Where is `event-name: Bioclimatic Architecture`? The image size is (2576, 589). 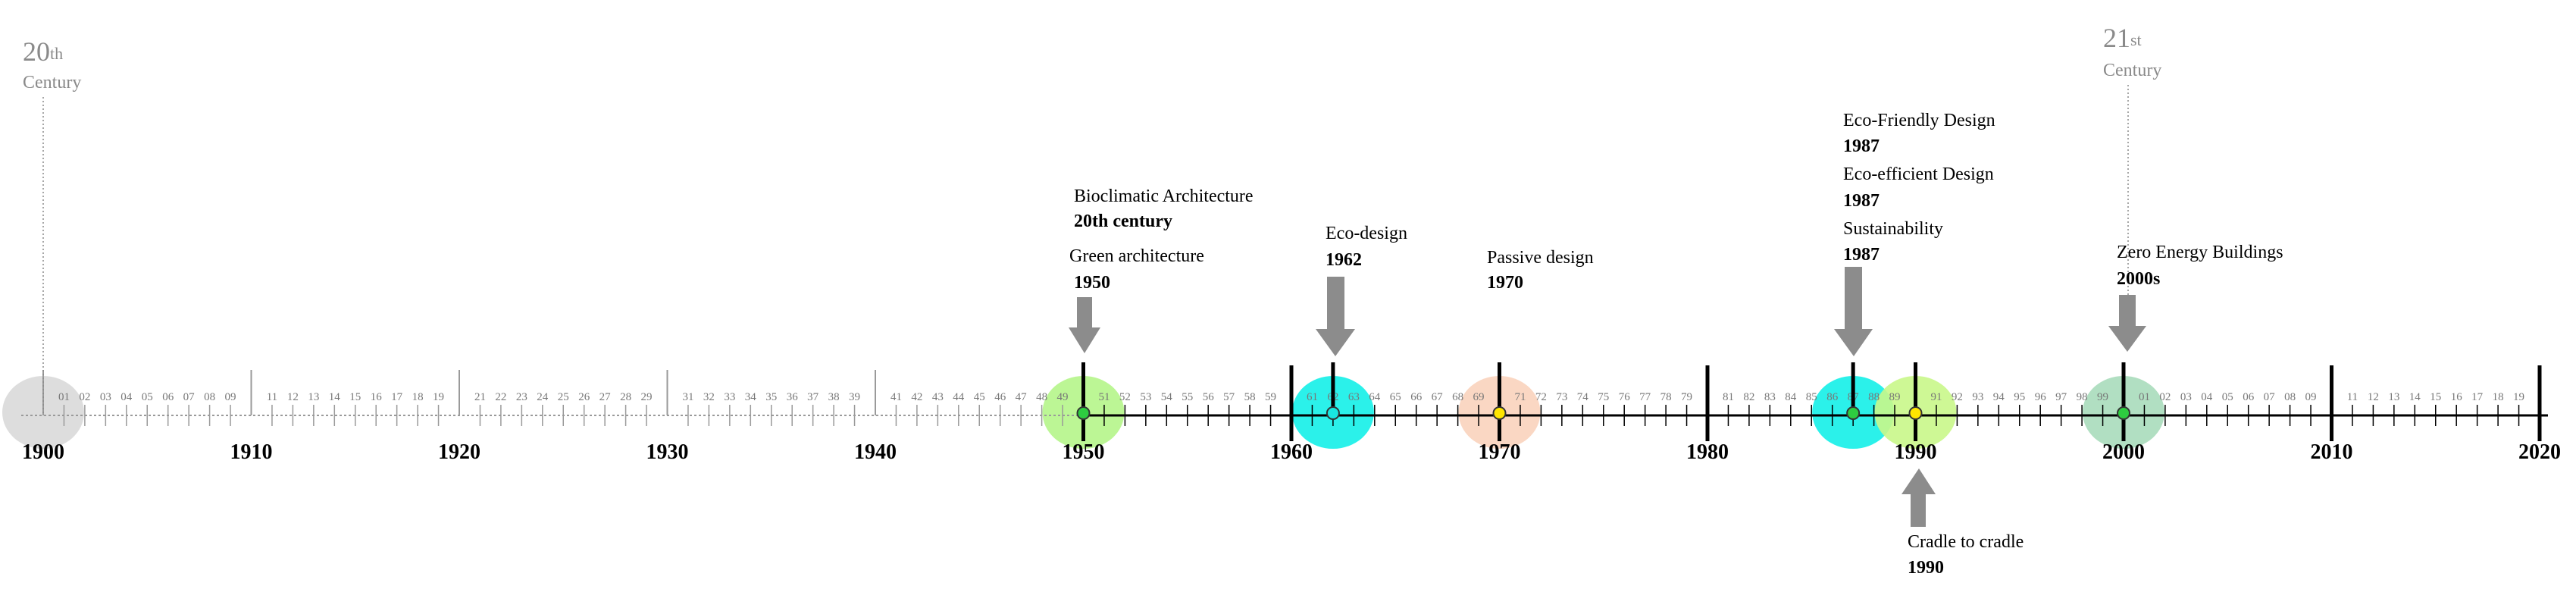
event-name: Bioclimatic Architecture is located at coordinates (1164, 196).